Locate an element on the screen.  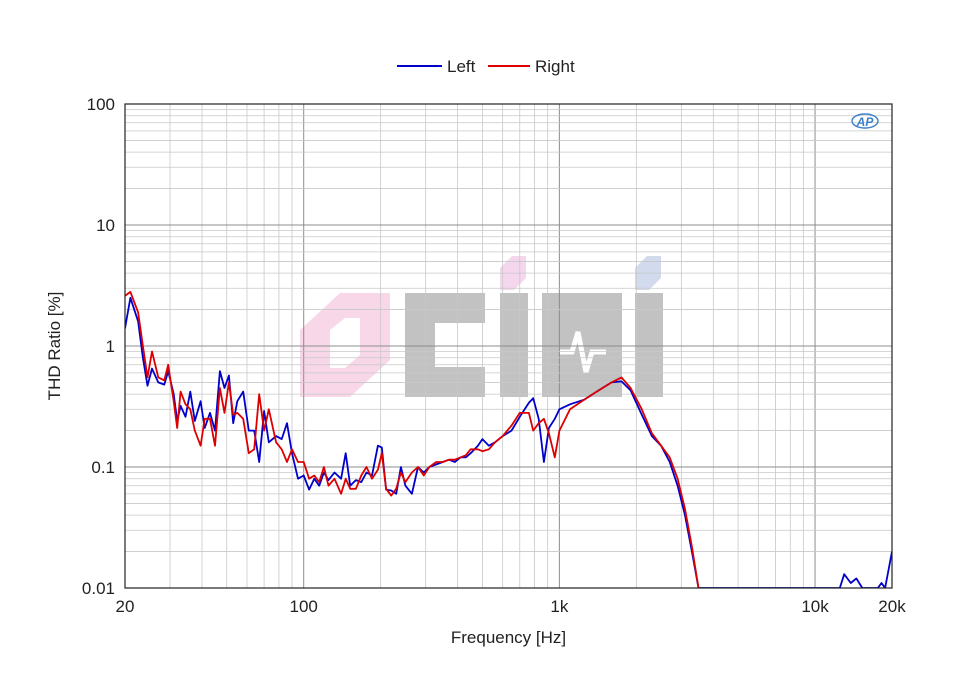
y-tick-label: 1 is located at coordinates (110, 346).